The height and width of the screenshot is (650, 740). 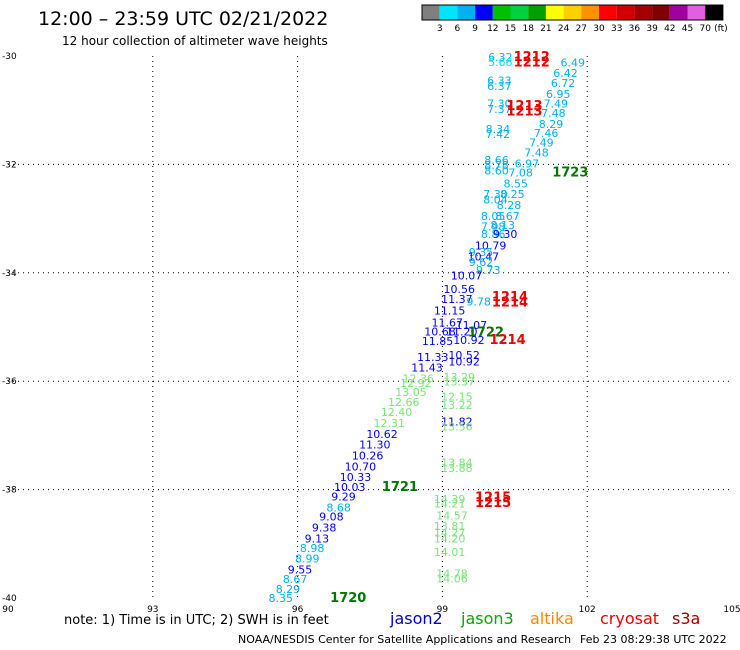 I want to click on wave-height-value: 8.98, so click(x=312, y=548).